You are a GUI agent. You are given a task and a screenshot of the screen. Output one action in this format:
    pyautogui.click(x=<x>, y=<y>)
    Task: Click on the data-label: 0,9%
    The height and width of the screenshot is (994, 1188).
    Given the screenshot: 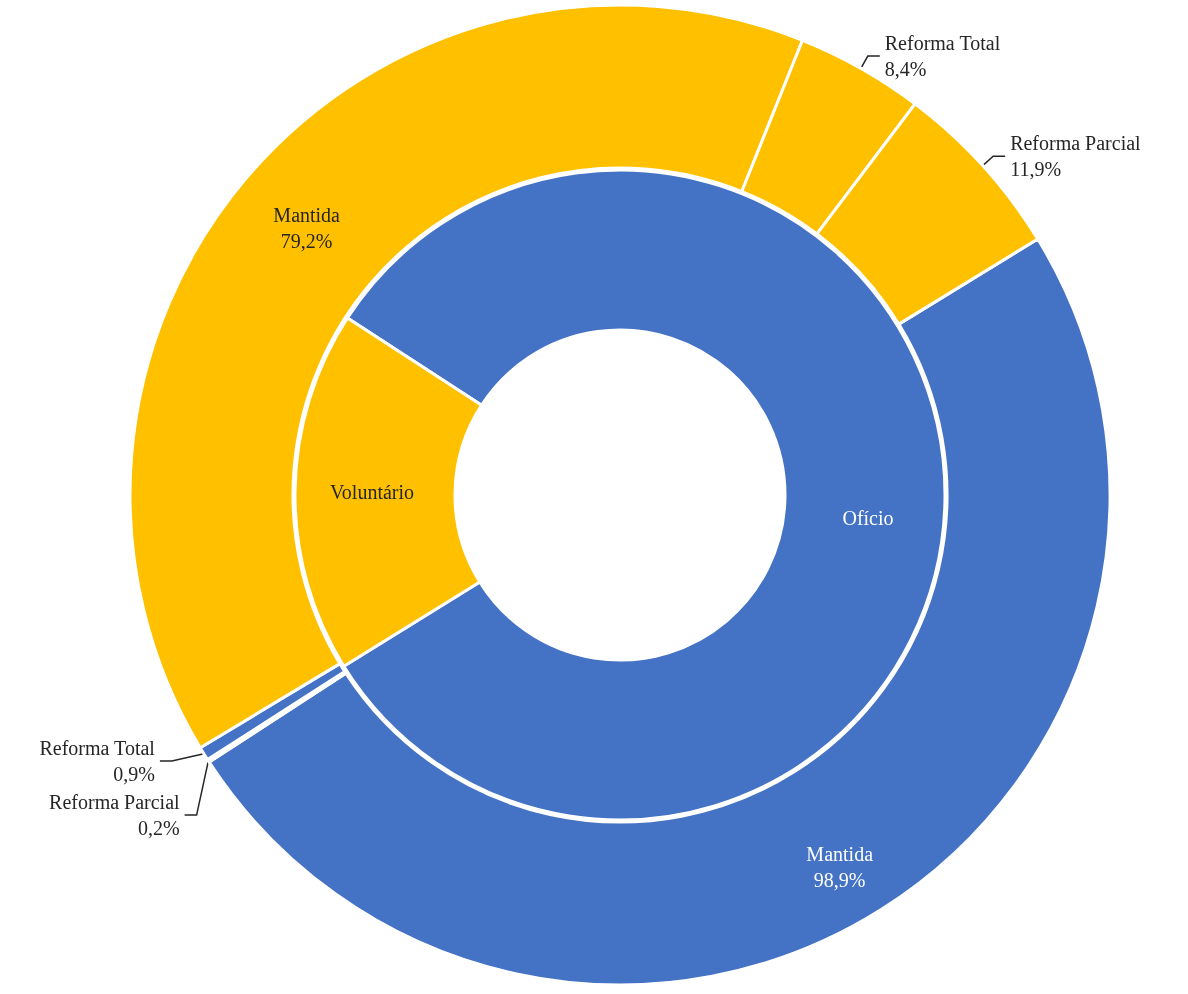 What is the action you would take?
    pyautogui.click(x=134, y=774)
    